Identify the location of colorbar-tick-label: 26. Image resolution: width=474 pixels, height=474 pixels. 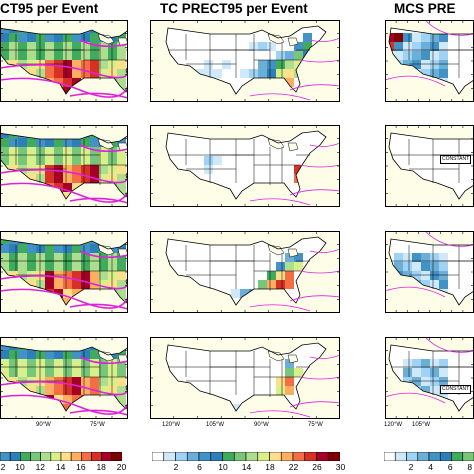
(317, 467).